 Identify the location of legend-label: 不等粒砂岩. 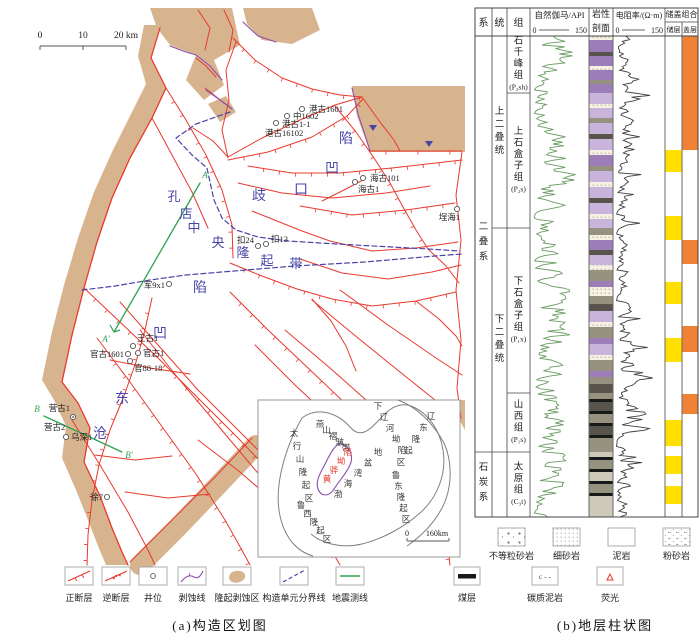
(511, 555).